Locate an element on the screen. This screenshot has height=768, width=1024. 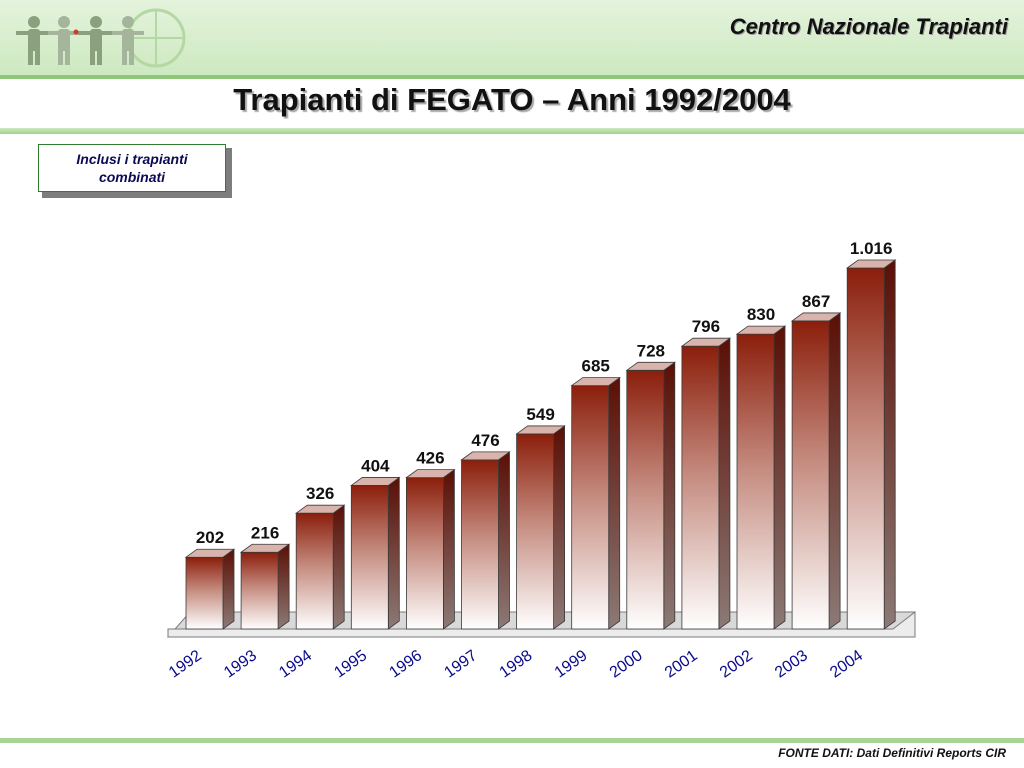
data-label-2001: 796 is located at coordinates (706, 326).